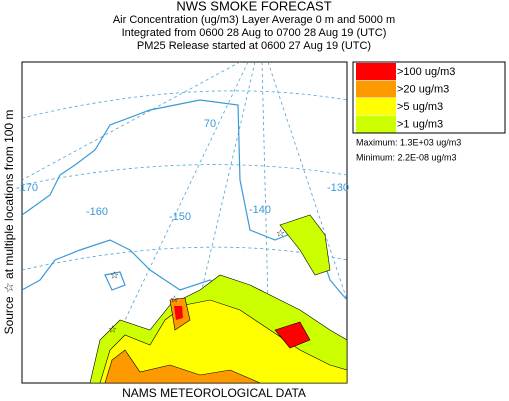  What do you see at coordinates (420, 124) in the screenshot?
I see `legend-label: >1 ug/m3` at bounding box center [420, 124].